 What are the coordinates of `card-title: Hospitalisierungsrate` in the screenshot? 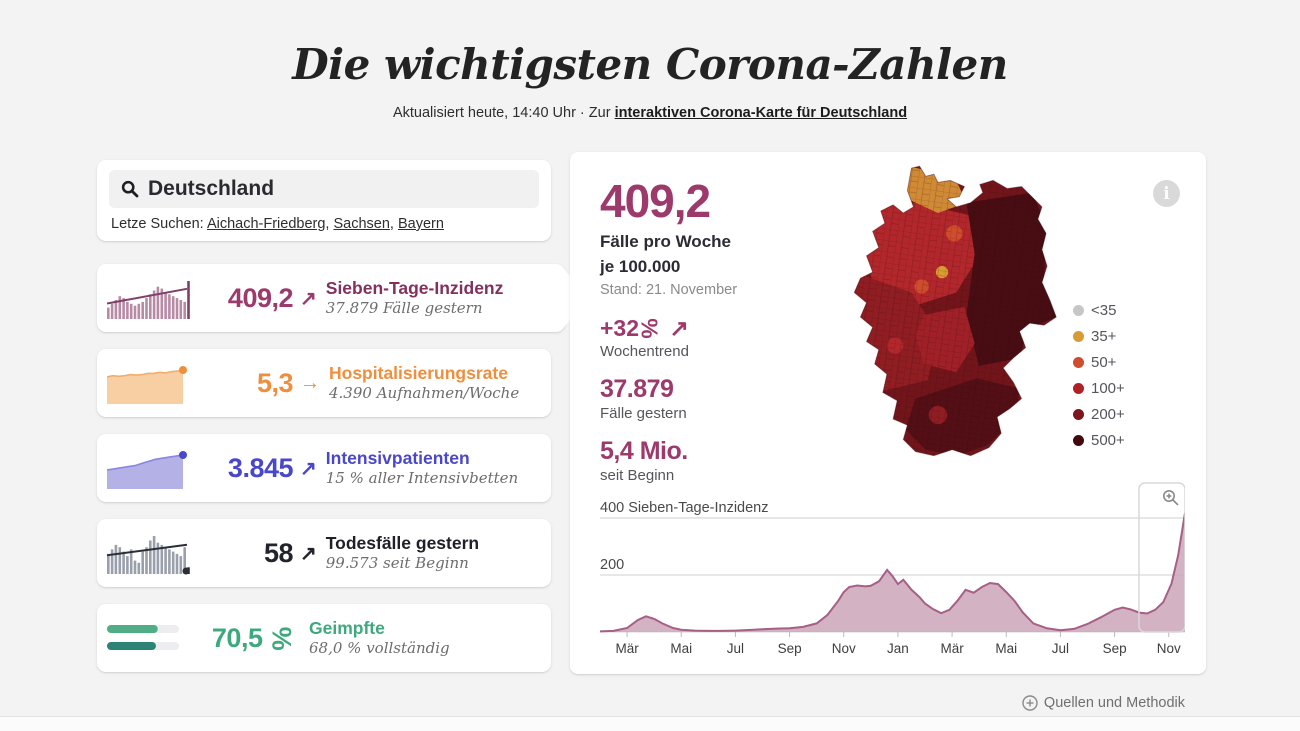 It's located at (418, 373).